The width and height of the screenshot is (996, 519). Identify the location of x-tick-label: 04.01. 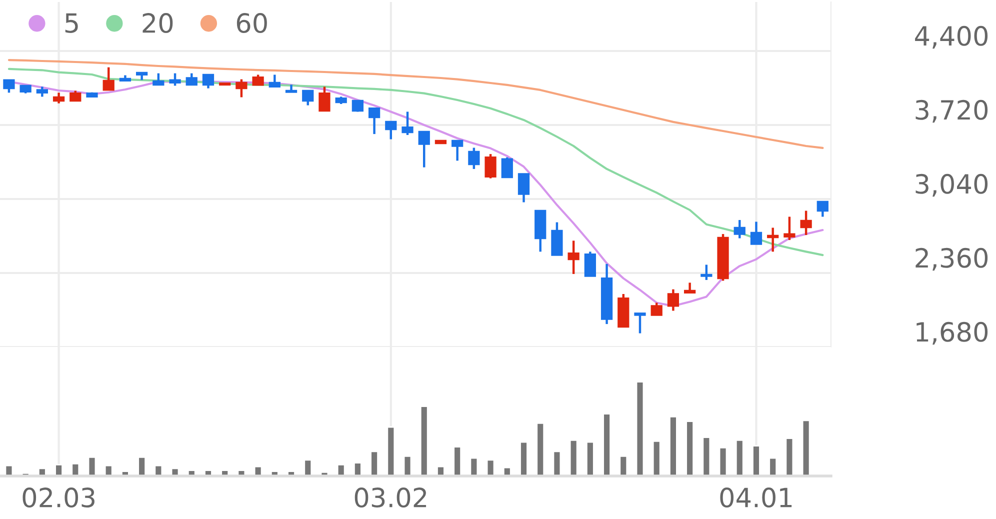
(756, 498).